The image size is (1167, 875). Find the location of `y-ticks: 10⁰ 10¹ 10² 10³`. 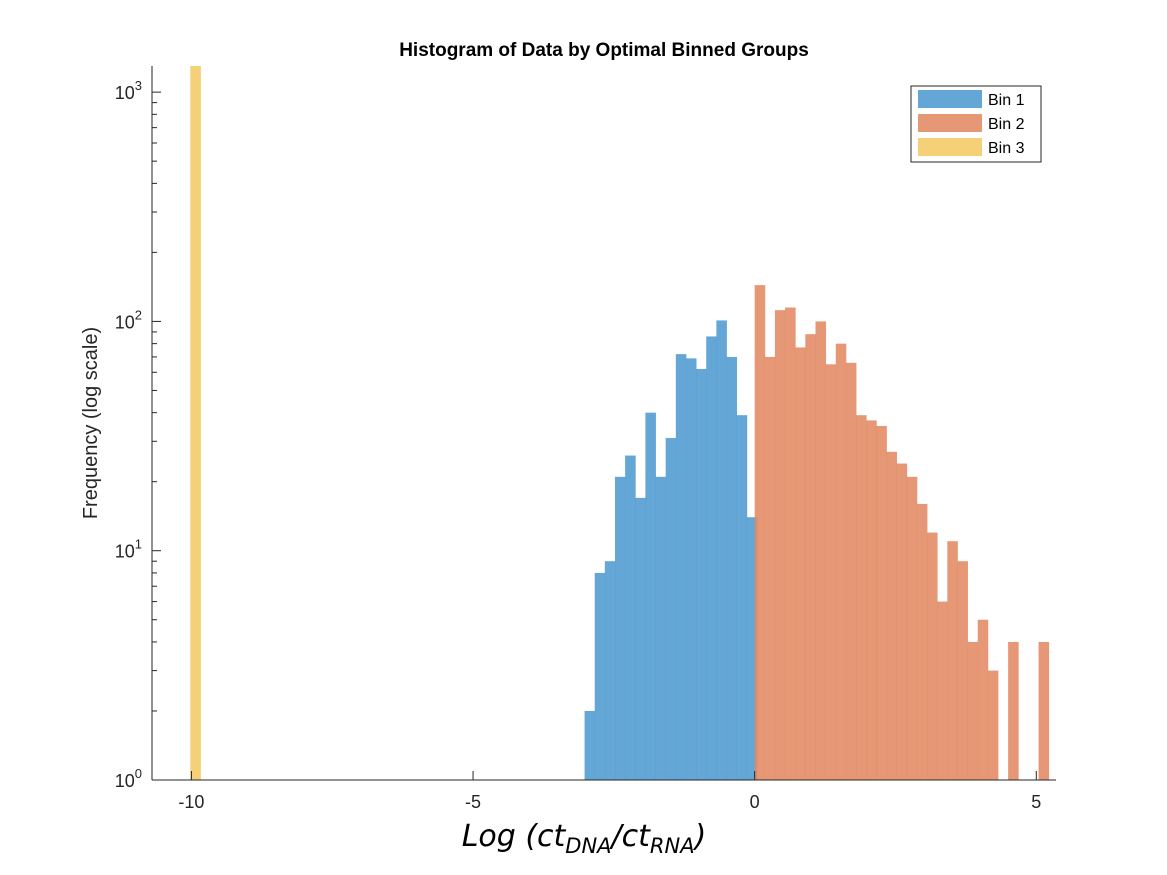

y-ticks: 10⁰ 10¹ 10² 10³ is located at coordinates (138, 434).